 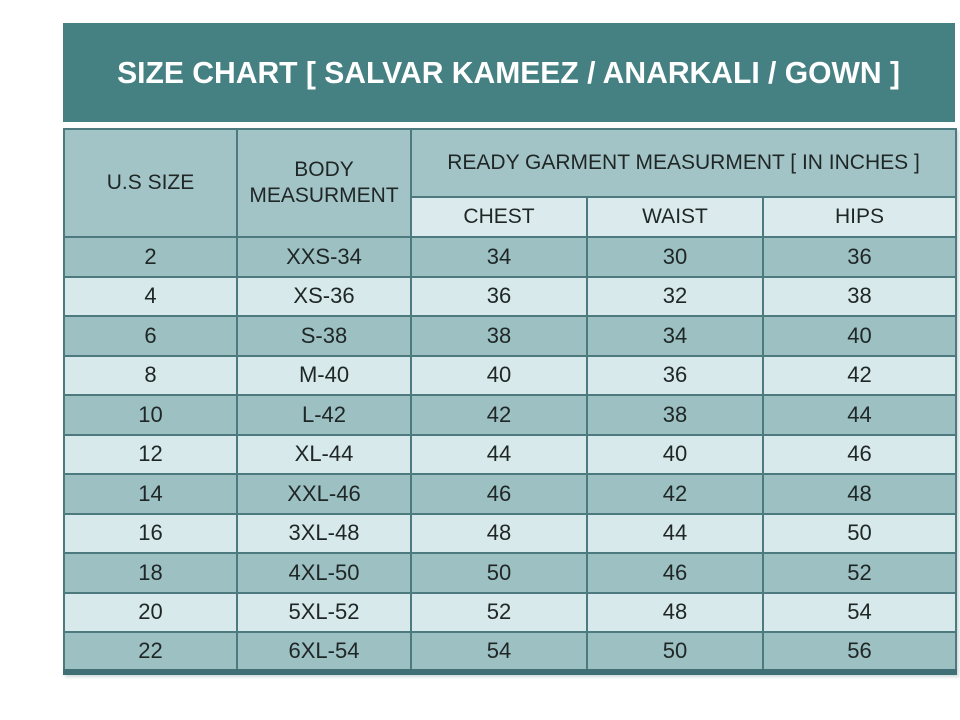 I want to click on body-measurement-cell: XXS-34, so click(x=324, y=257).